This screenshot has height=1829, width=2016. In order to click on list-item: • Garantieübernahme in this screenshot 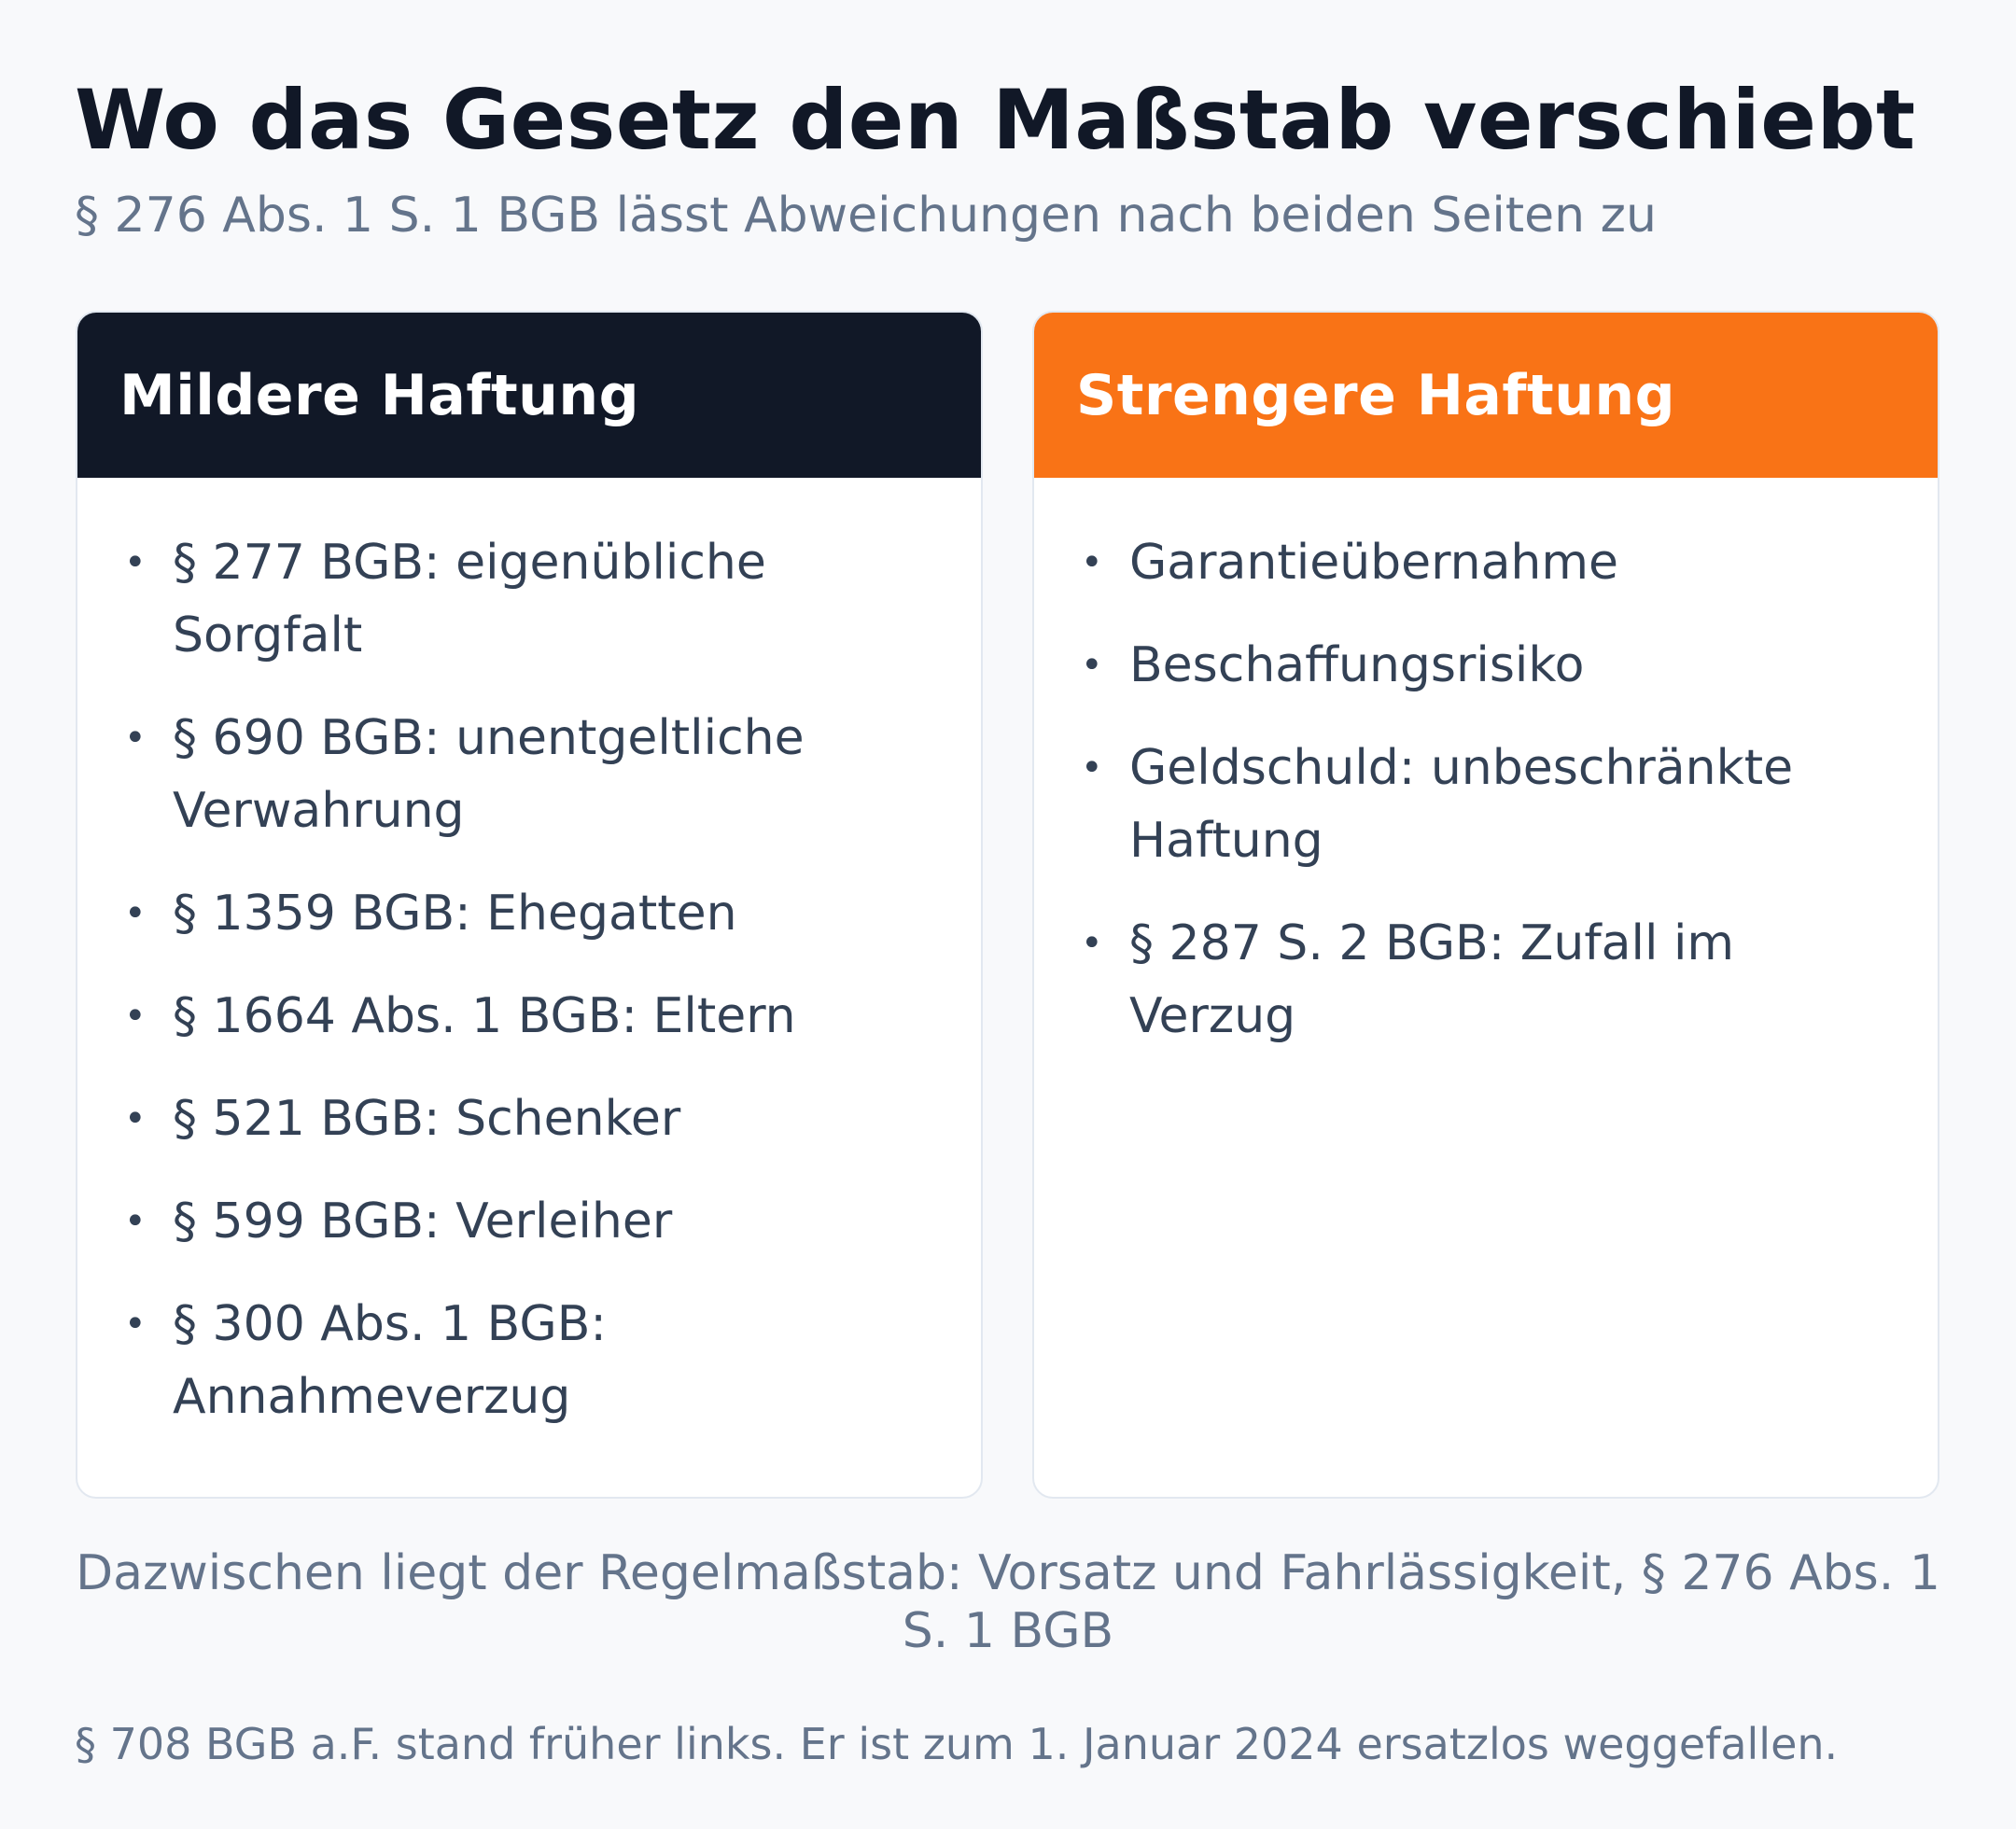, I will do `click(1490, 563)`.